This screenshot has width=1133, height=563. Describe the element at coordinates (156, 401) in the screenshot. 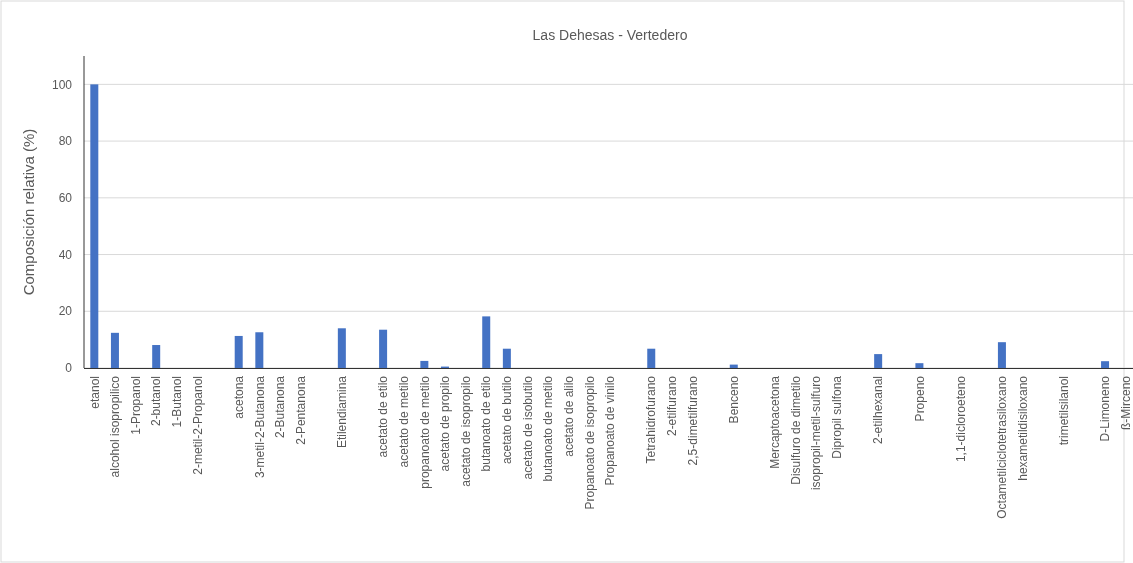

I see `x-tick-label: 2-butanol` at that location.